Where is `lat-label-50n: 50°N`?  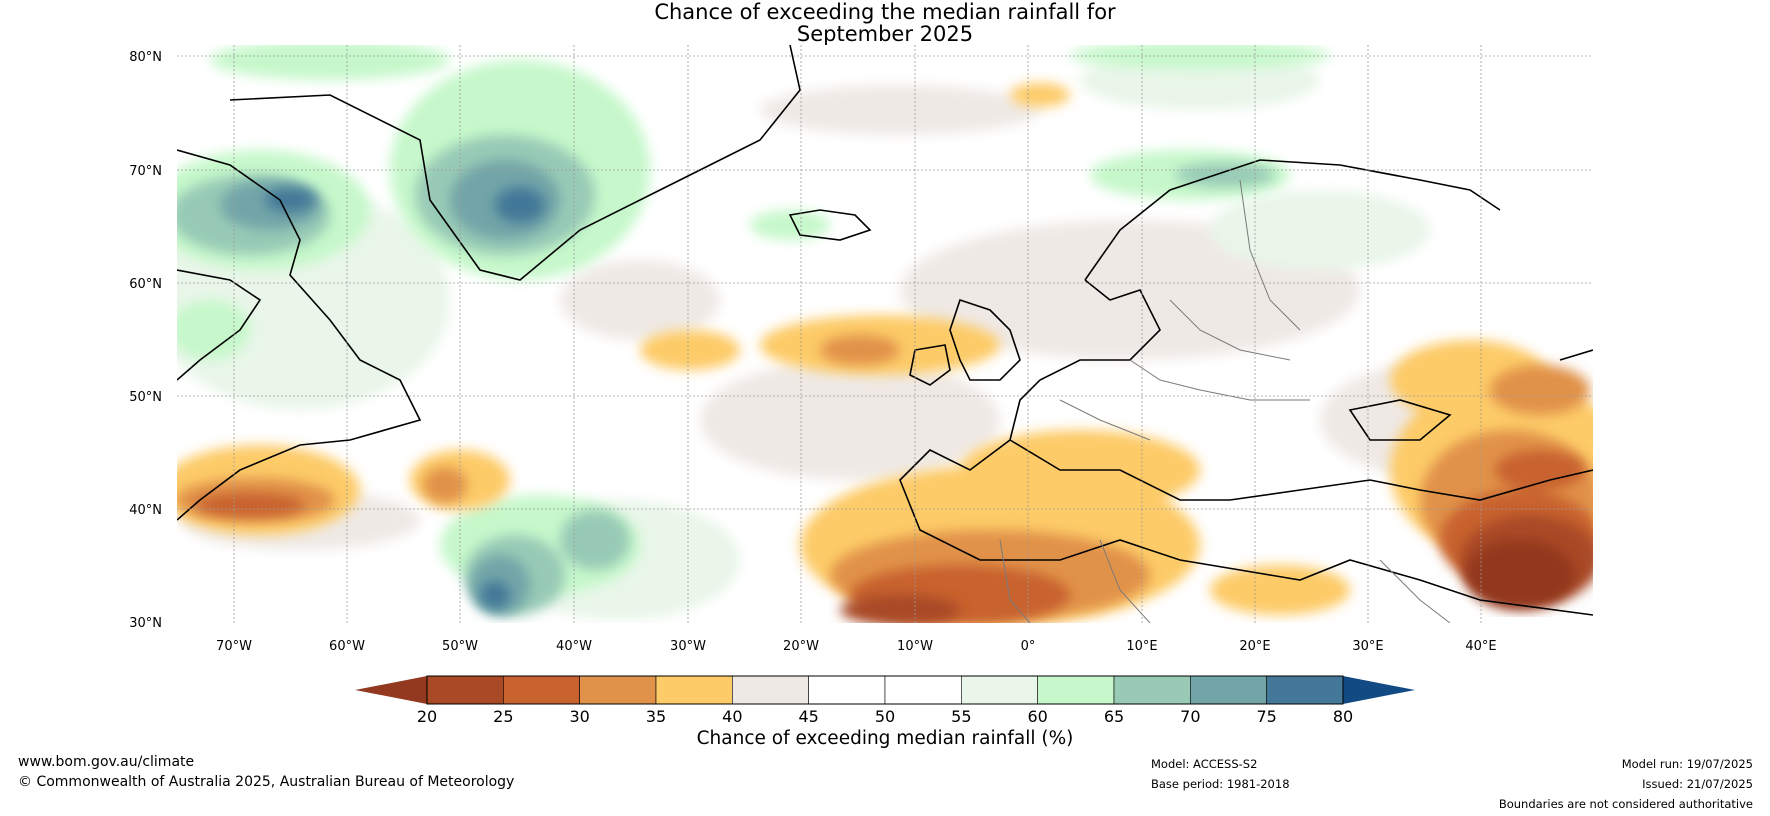
lat-label-50n: 50°N is located at coordinates (145, 397).